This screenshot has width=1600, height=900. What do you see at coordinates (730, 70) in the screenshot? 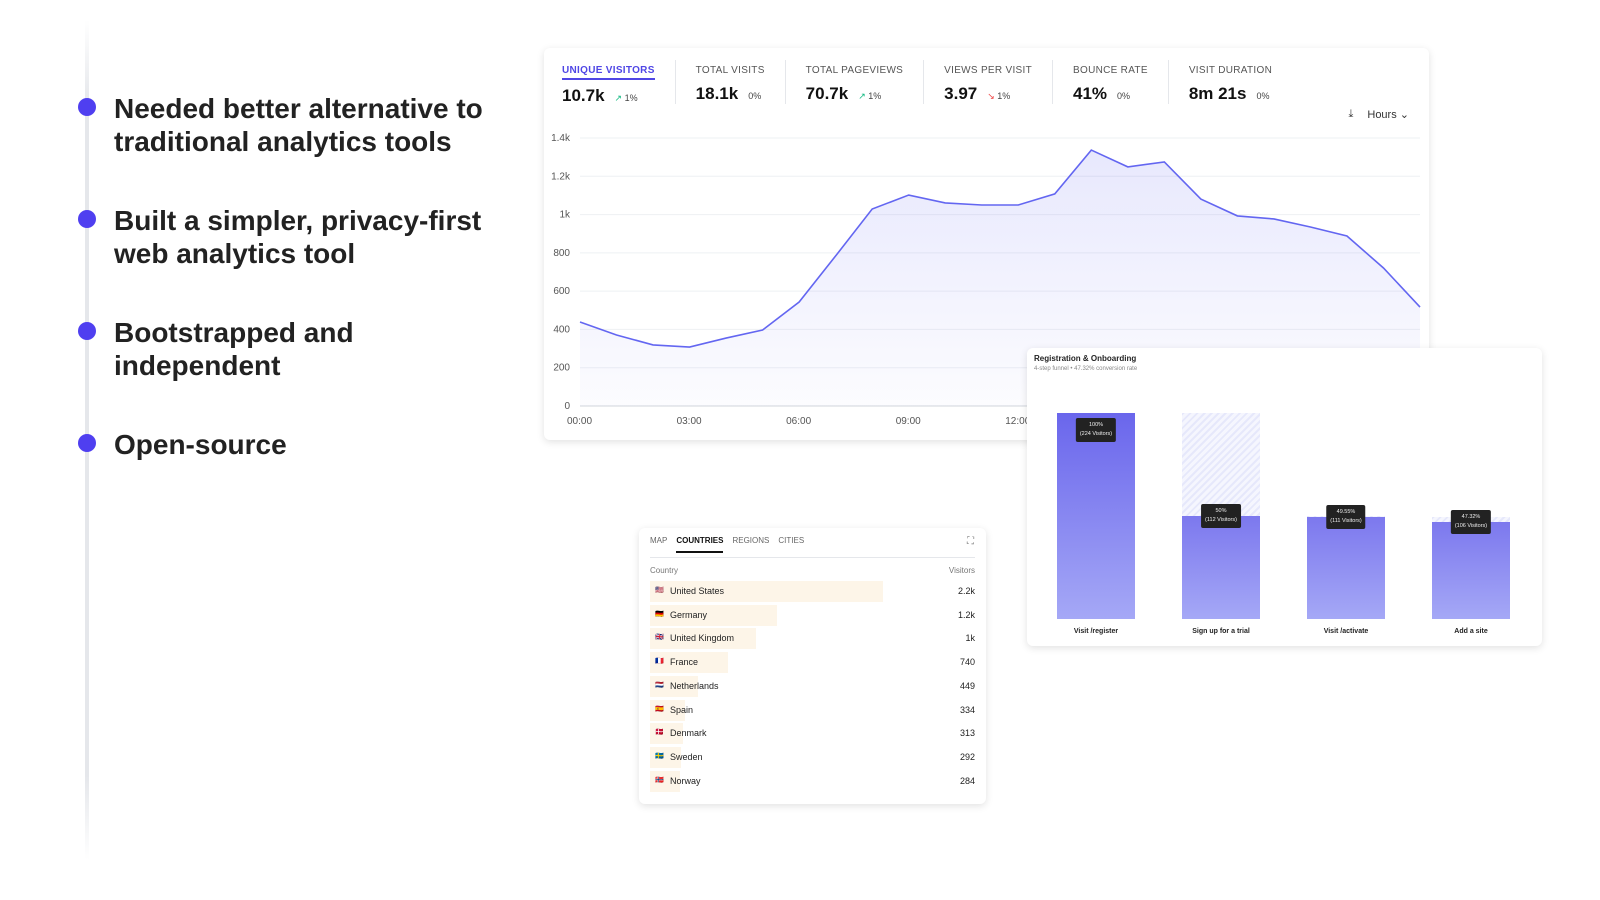
I see `stat-label: TOTAL VISITS` at bounding box center [730, 70].